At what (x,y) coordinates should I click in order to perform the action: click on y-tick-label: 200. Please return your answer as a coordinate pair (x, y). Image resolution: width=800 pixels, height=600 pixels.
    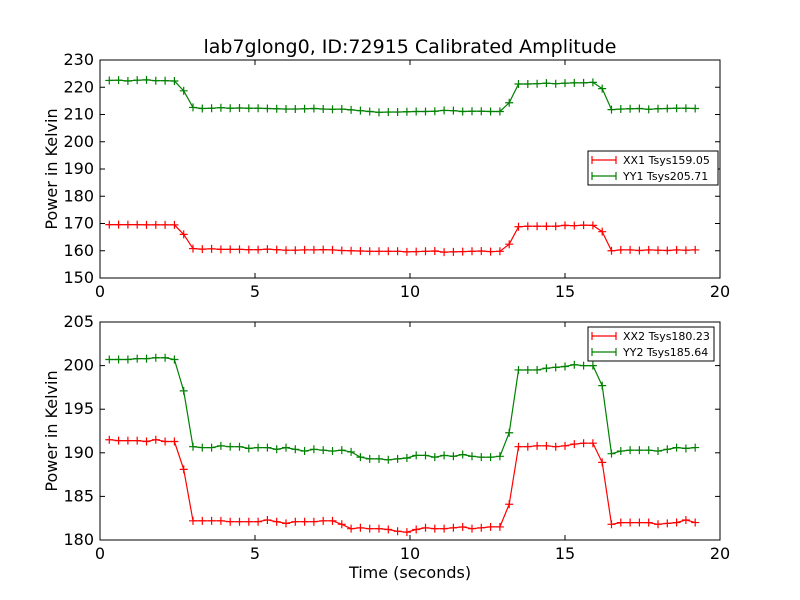
    Looking at the image, I should click on (78, 365).